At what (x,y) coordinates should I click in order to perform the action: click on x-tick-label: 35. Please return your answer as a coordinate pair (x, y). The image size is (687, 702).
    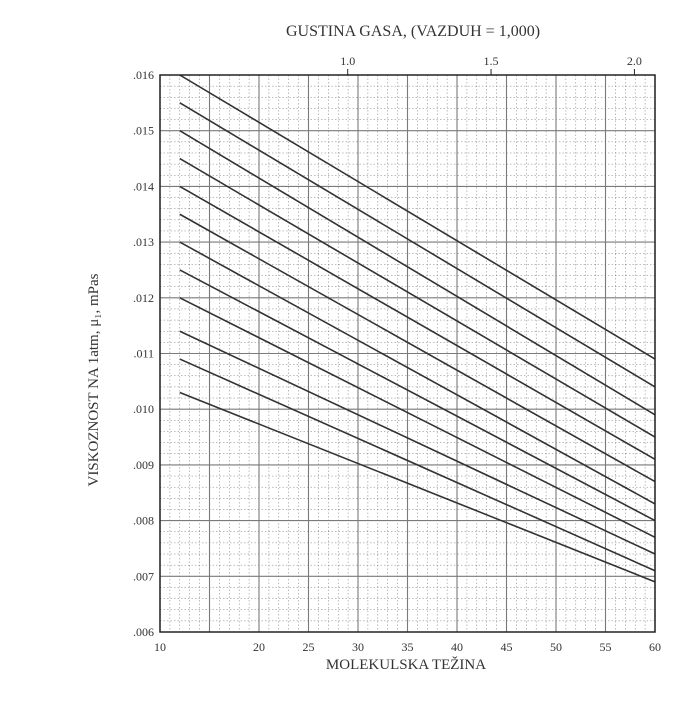
    Looking at the image, I should click on (408, 647).